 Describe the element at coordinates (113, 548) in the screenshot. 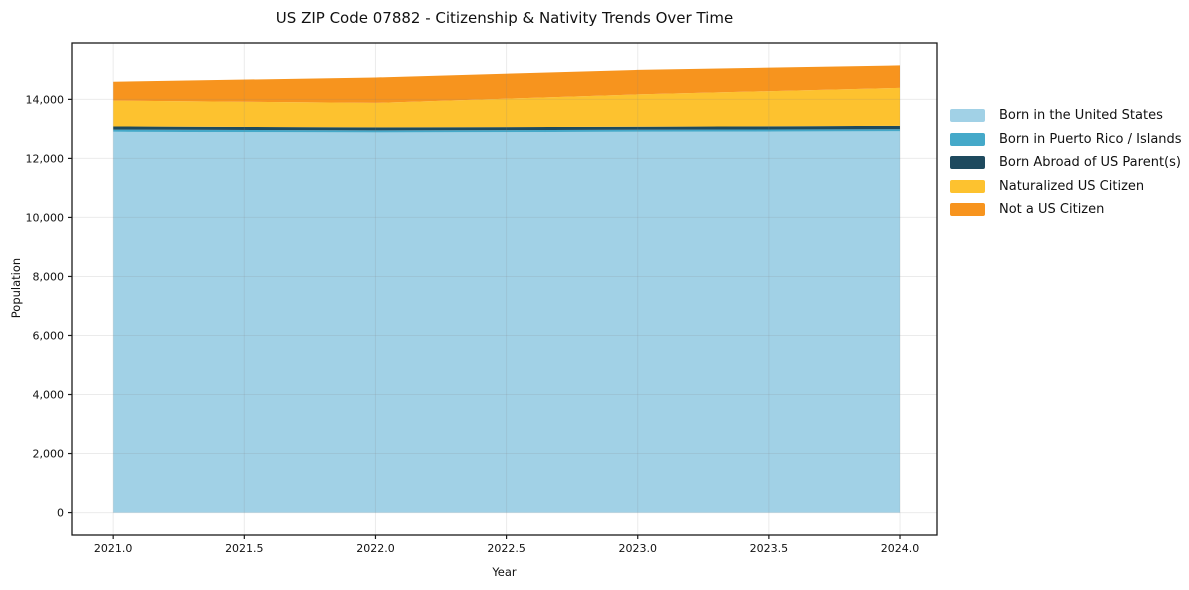

I see `x-tick-label: 2021.0` at that location.